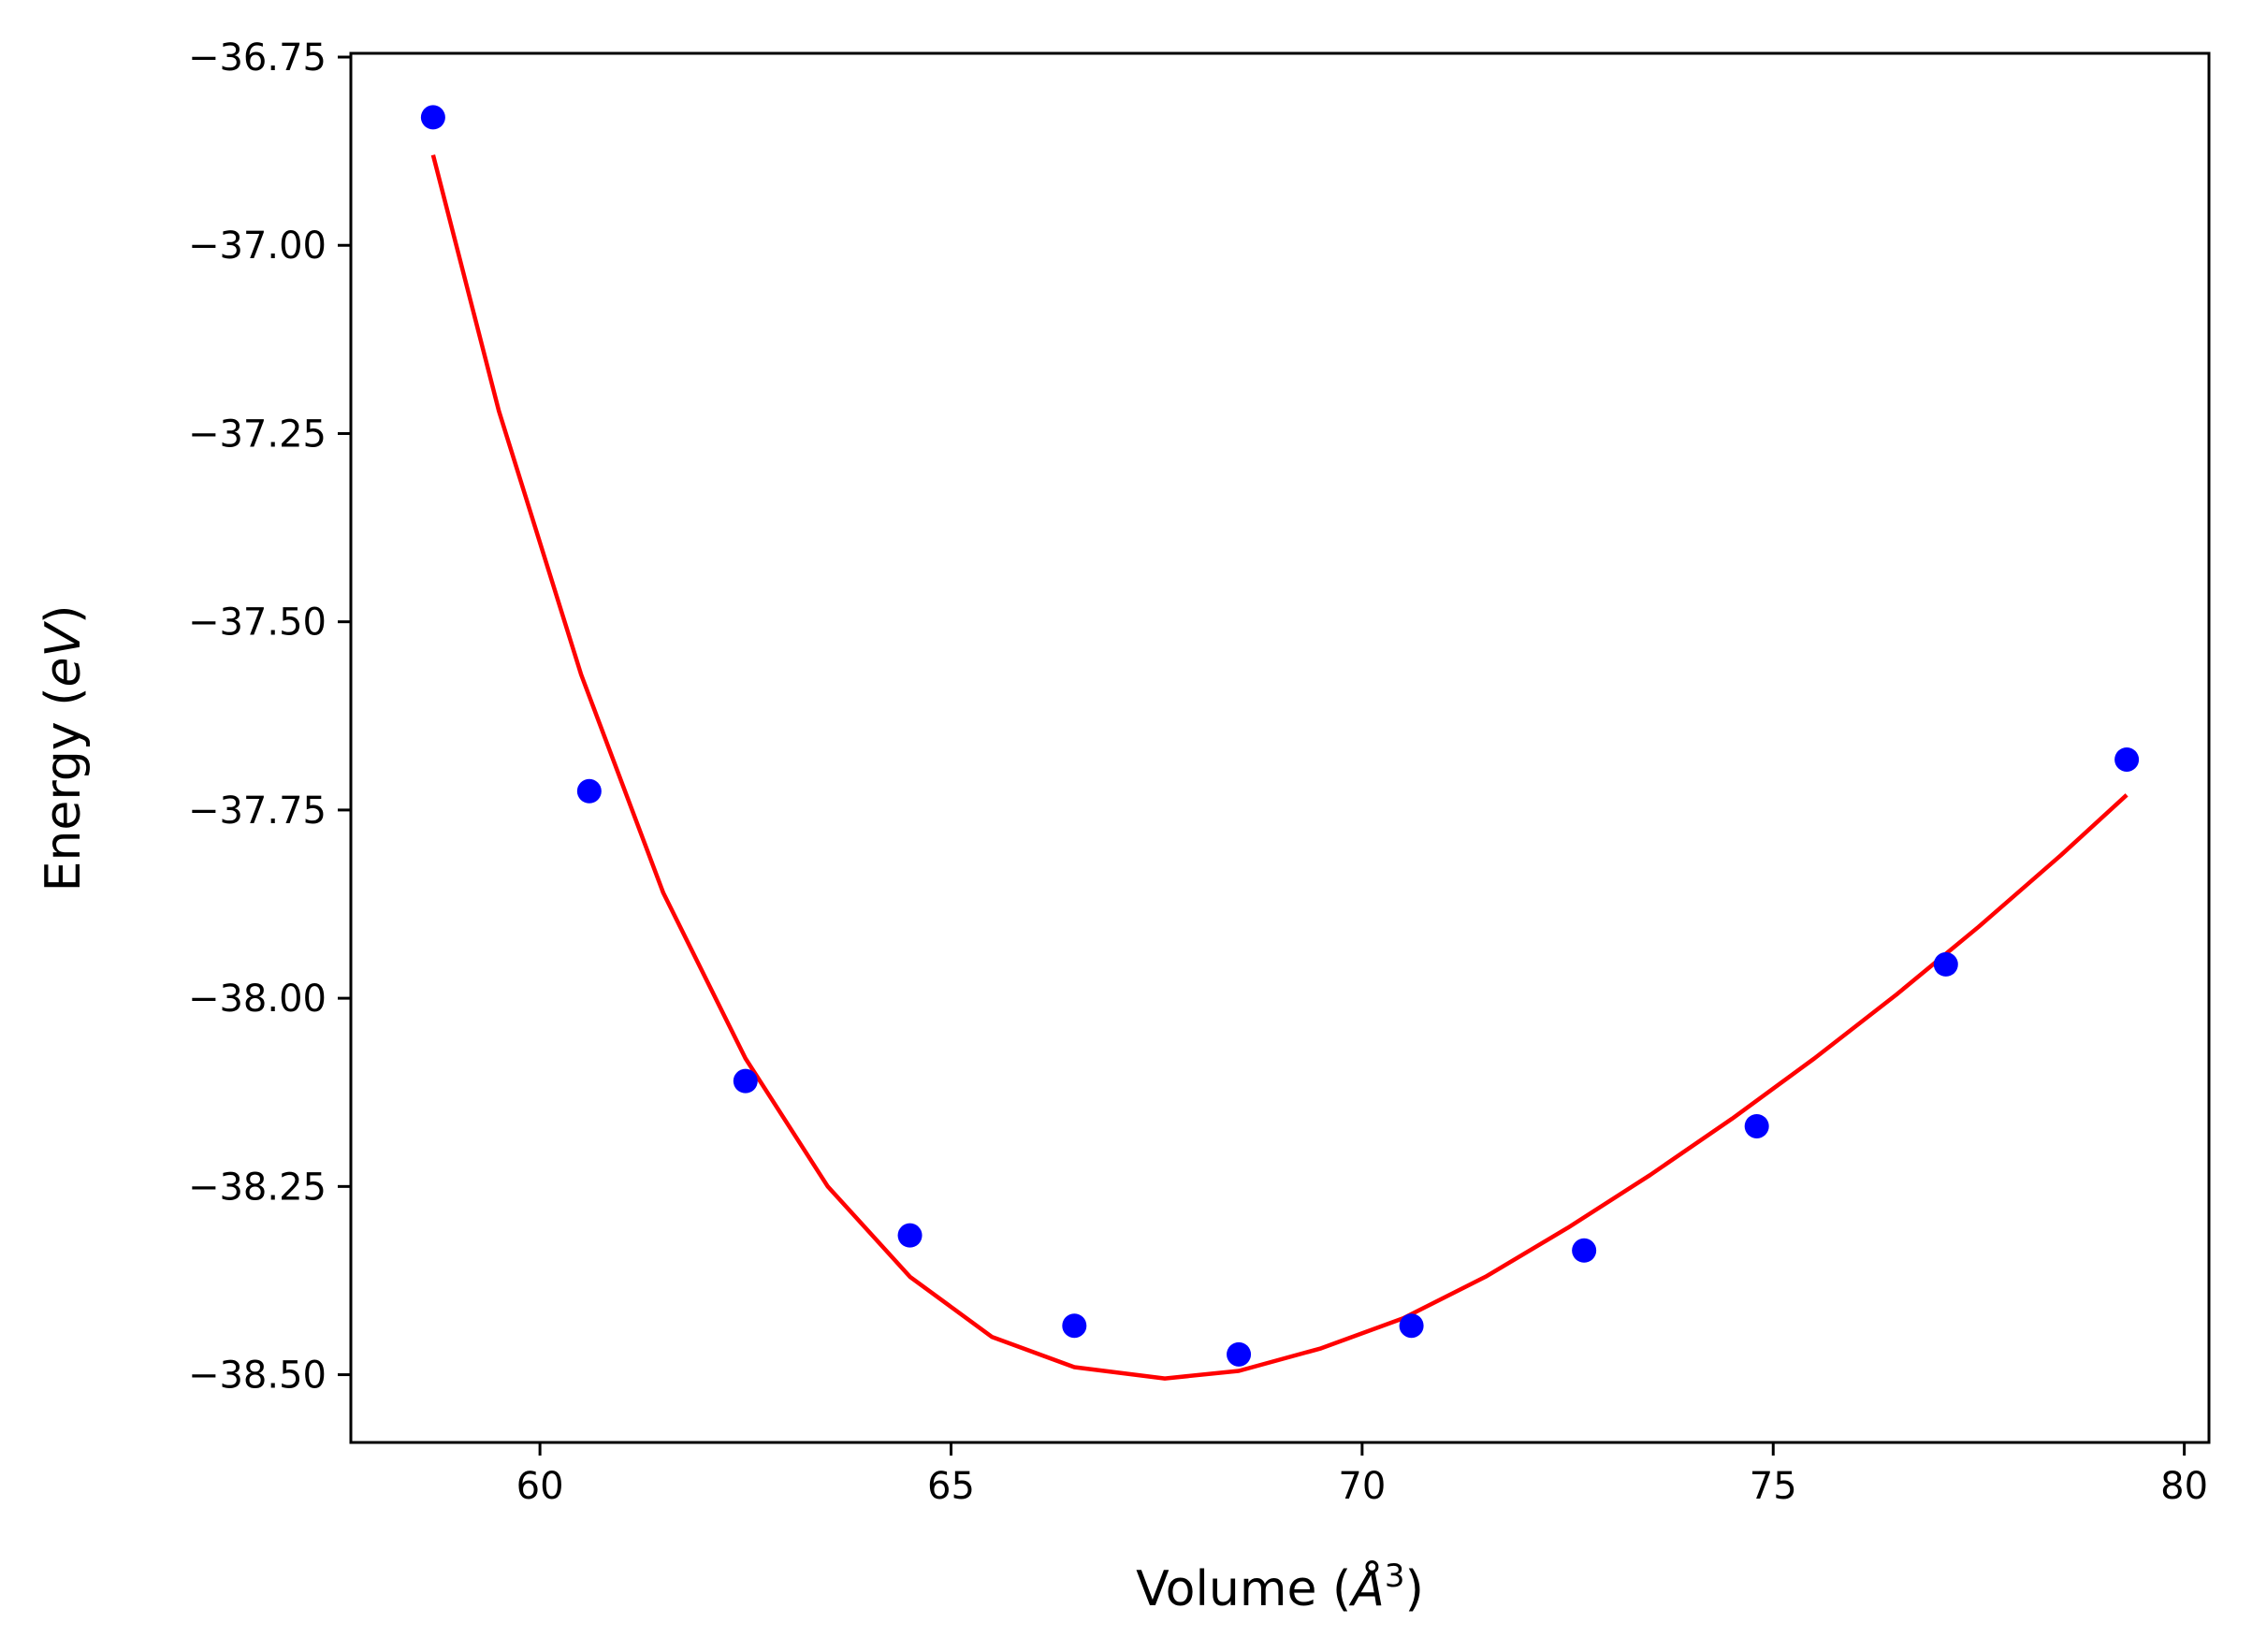  What do you see at coordinates (1773, 1486) in the screenshot?
I see `x-tick-label: 75` at bounding box center [1773, 1486].